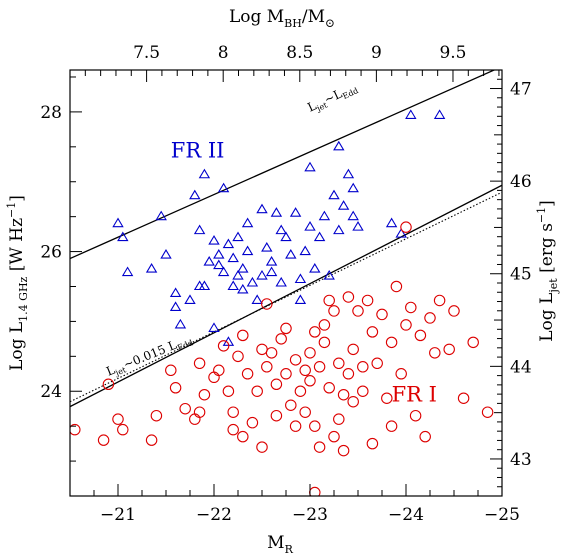  I want to click on region-label-fr-i: FR I, so click(414, 395).